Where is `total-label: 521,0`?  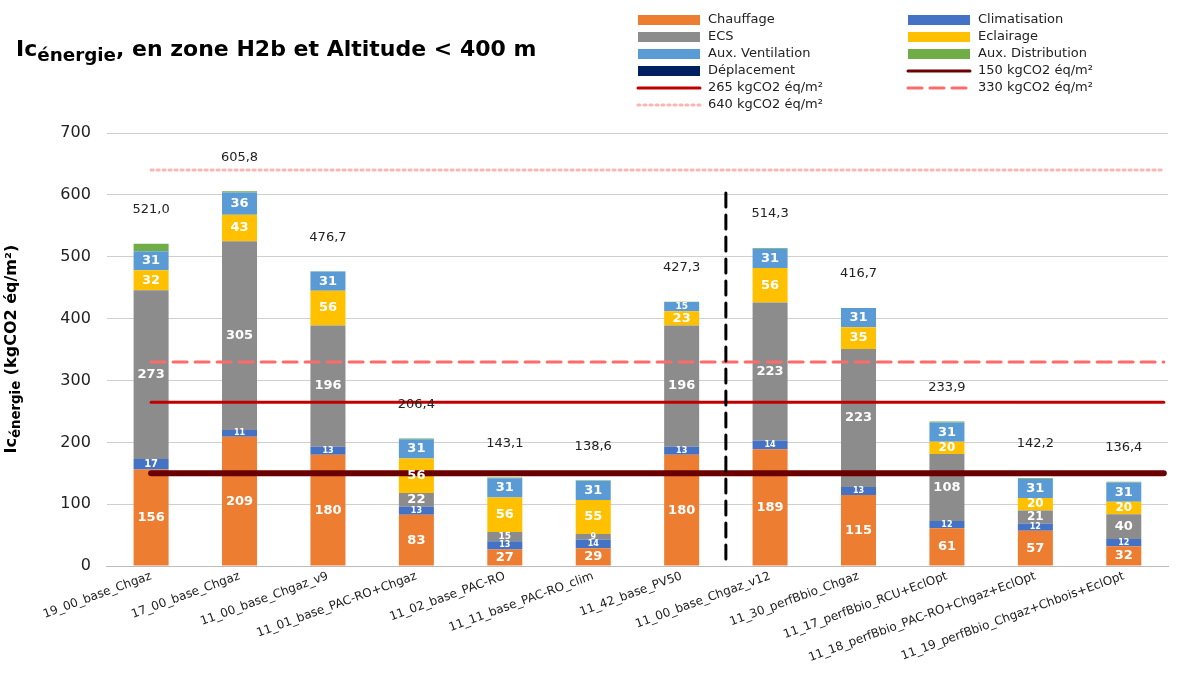
total-label: 521,0 is located at coordinates (151, 209).